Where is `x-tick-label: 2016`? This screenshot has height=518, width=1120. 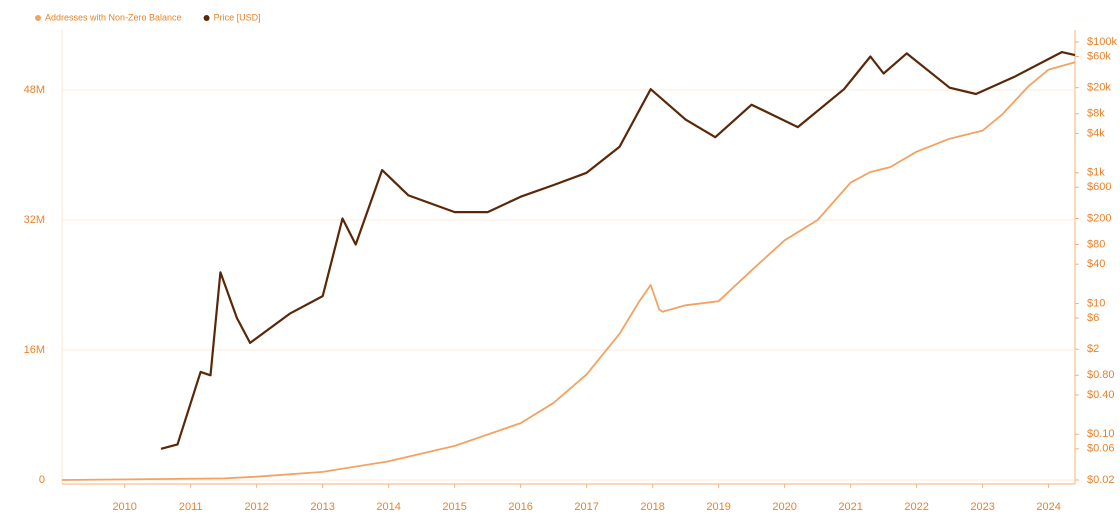
x-tick-label: 2016 is located at coordinates (520, 507).